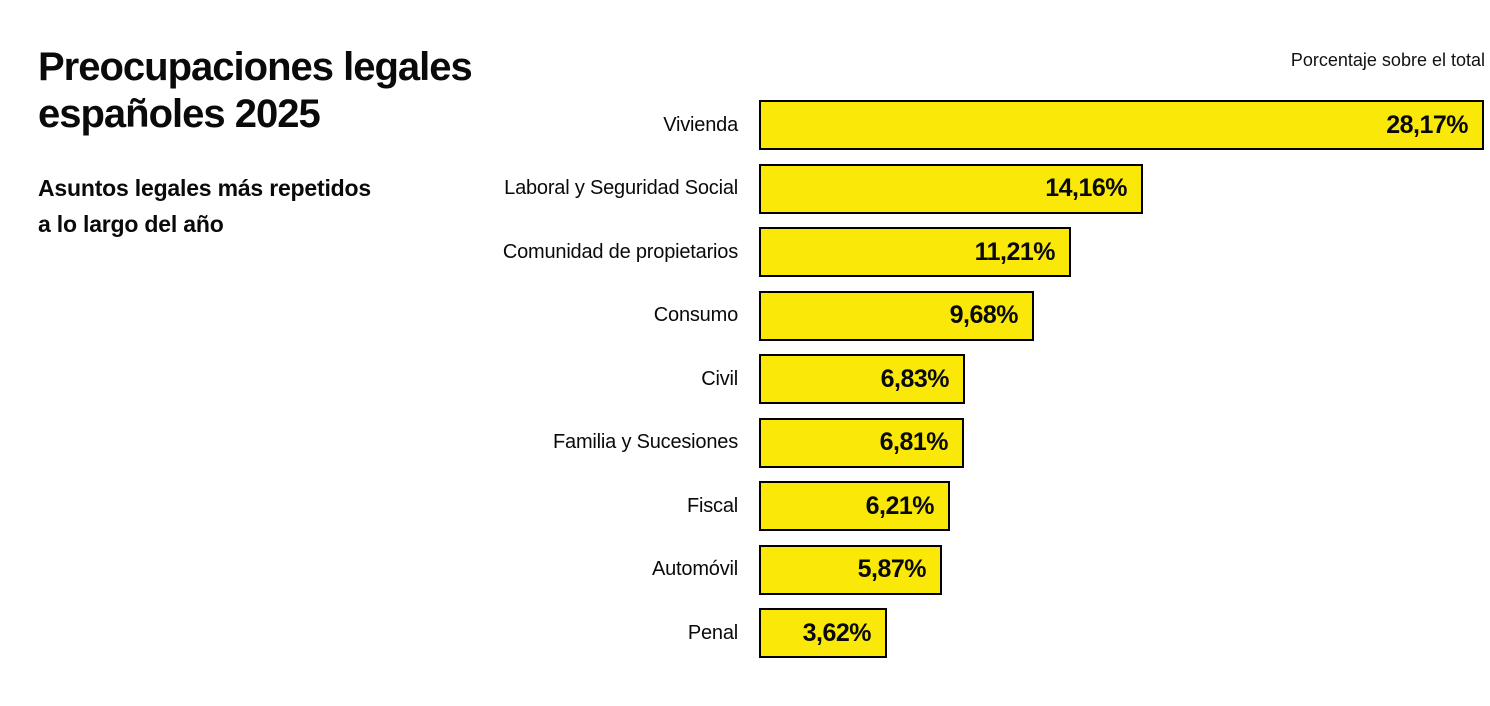  Describe the element at coordinates (1015, 251) in the screenshot. I see `bar-value-label: 11,21%` at that location.